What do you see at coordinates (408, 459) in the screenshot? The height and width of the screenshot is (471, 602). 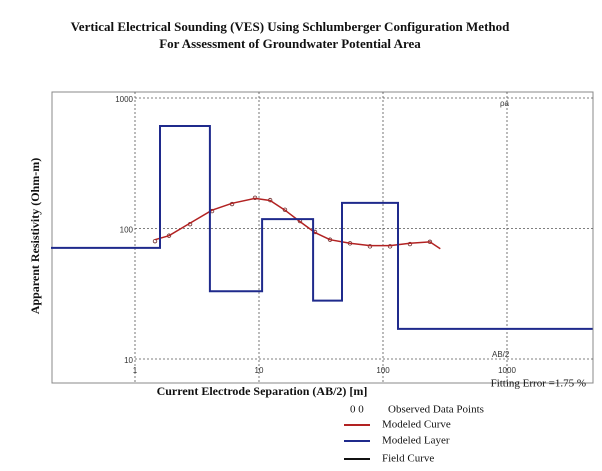 I see `legend-label: Field Curve` at bounding box center [408, 459].